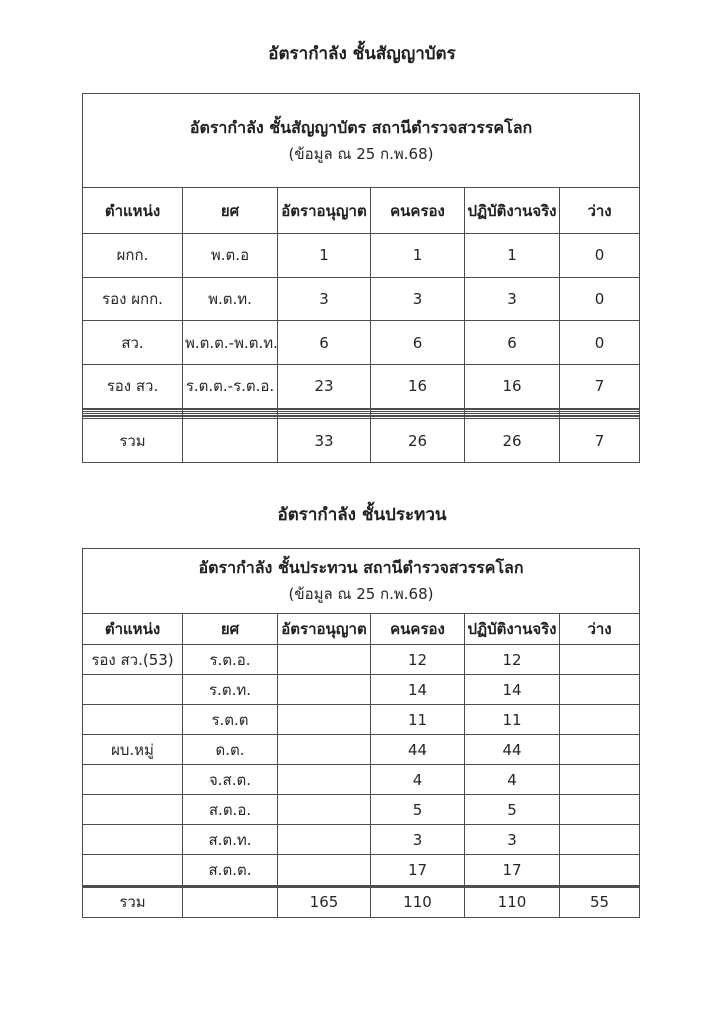  I want to click on table-cell: พ.ต.ท., so click(230, 299).